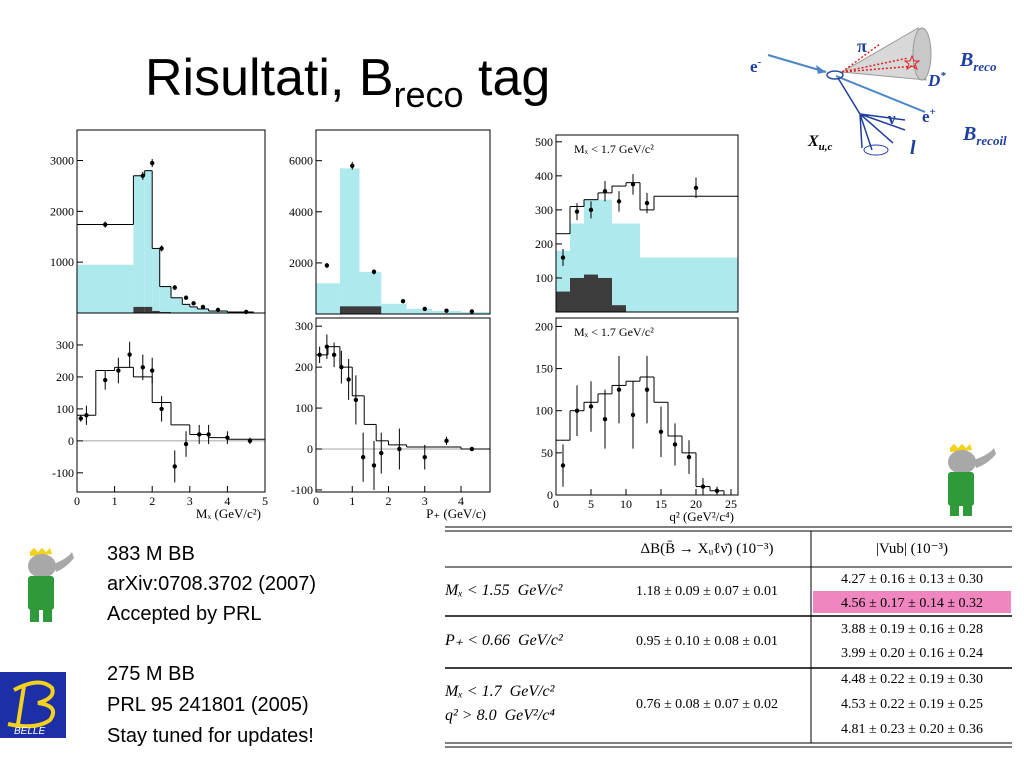  Describe the element at coordinates (301, 161) in the screenshot. I see `y-tick-label: 6000` at that location.